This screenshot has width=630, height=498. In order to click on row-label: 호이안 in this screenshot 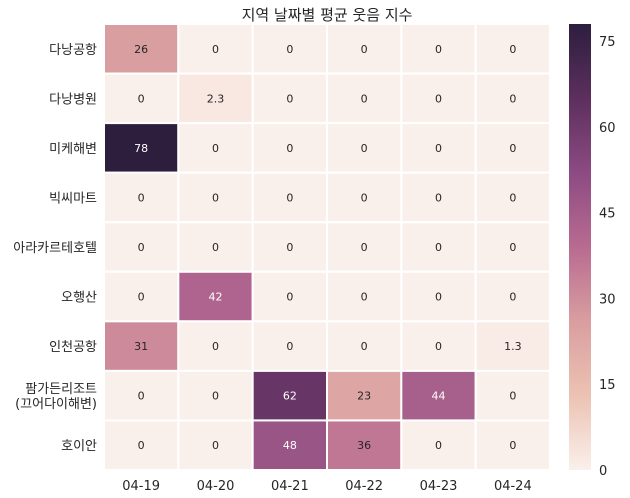, I will do `click(79, 446)`.